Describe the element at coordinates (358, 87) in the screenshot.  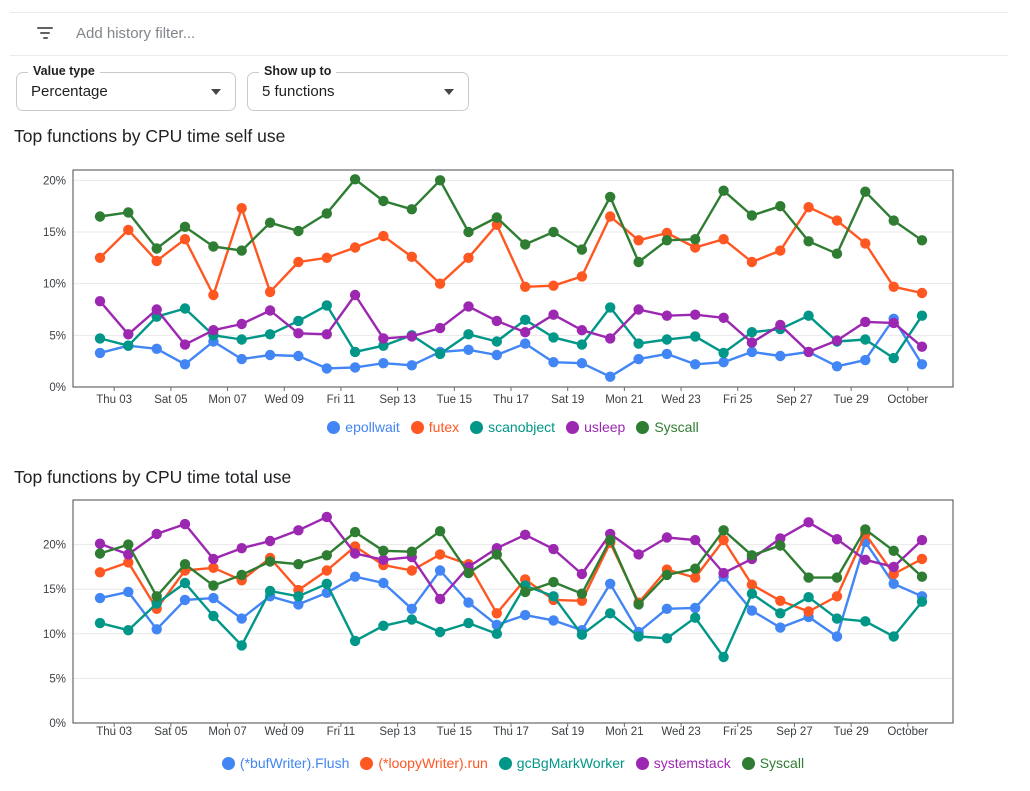
I see `show-up-to-select: Show up to 5 functions` at that location.